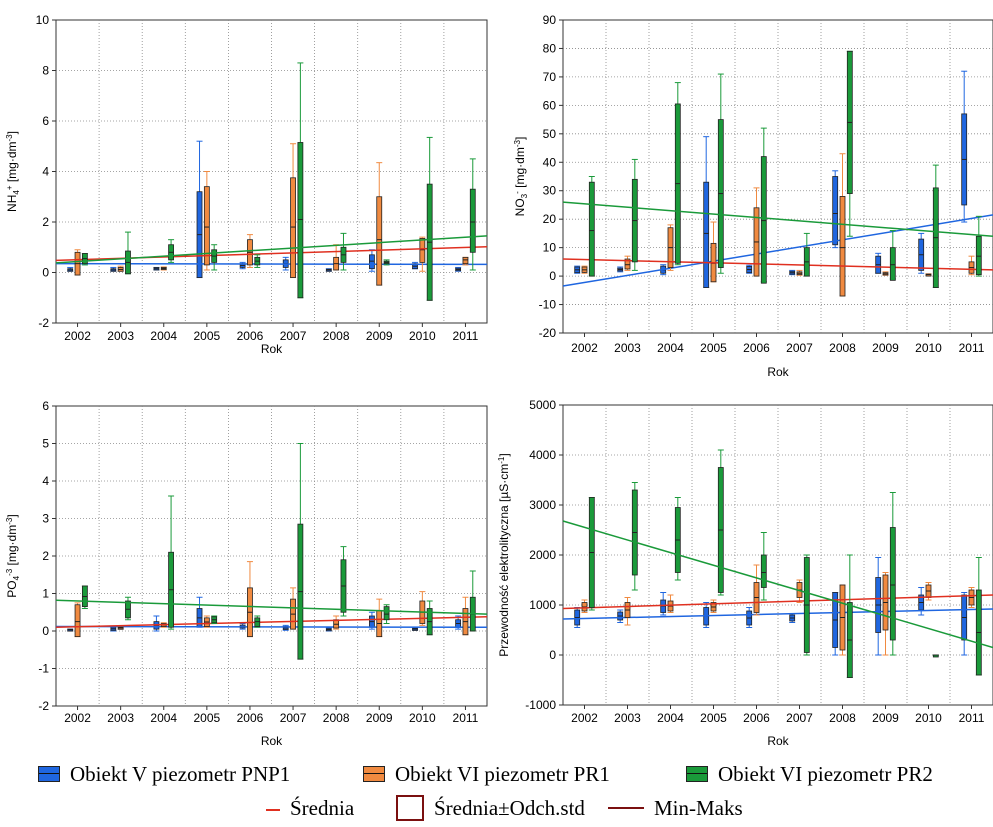 Image resolution: width=993 pixels, height=827 pixels. What do you see at coordinates (273, 808) in the screenshot?
I see `mean-line-symbol-icon` at bounding box center [273, 808].